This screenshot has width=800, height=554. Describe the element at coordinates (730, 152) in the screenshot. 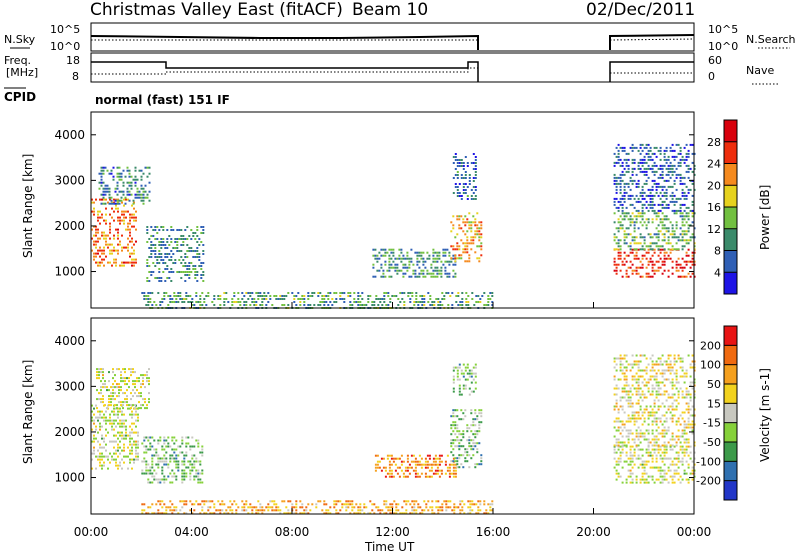

I see `colorbar-swatch` at that location.